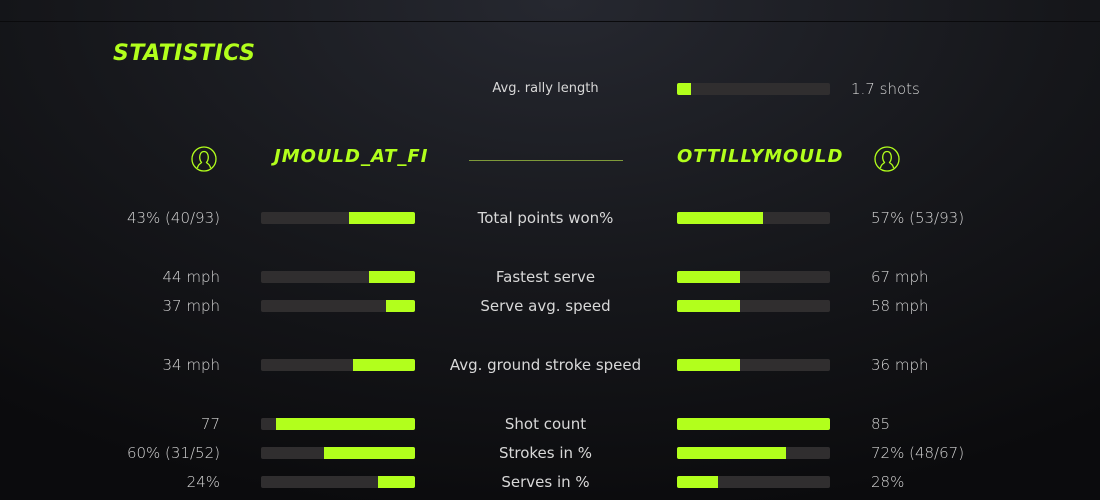  Describe the element at coordinates (881, 424) in the screenshot. I see `right-value: 85` at that location.